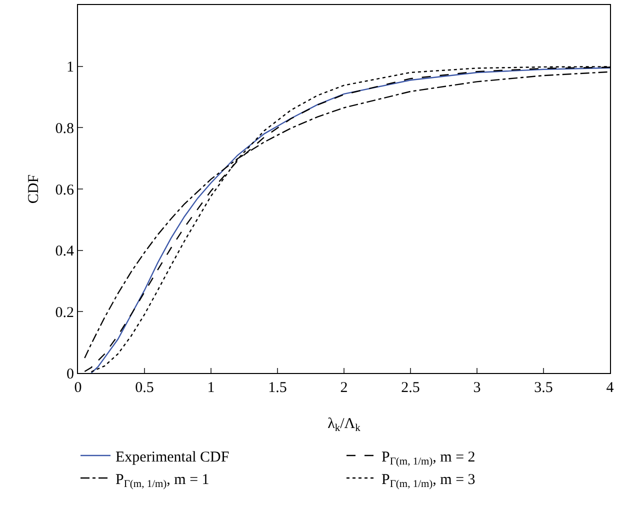  I want to click on legend-label: P$_{Γ(m, 1/m)}$, m = 2, so click(429, 458).